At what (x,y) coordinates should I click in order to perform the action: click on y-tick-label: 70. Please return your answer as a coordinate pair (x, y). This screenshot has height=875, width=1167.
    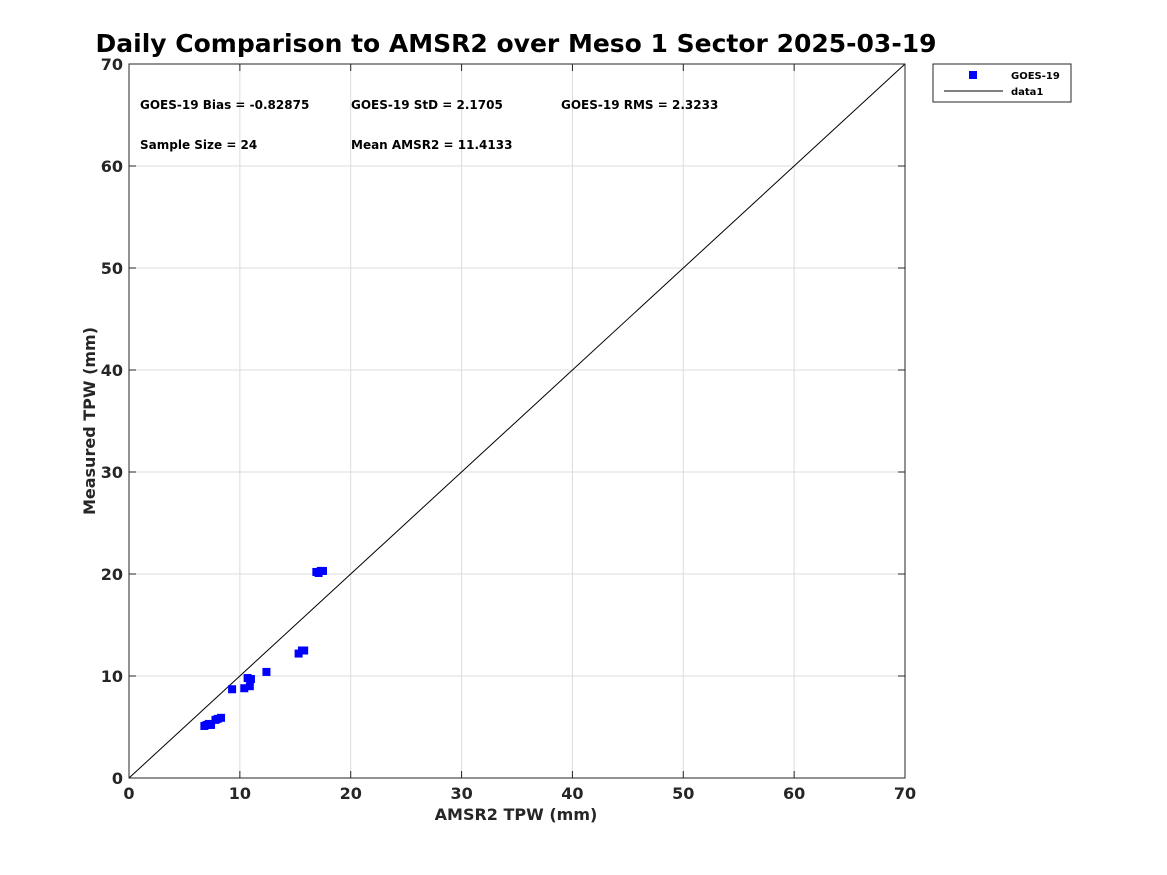
    Looking at the image, I should click on (112, 64).